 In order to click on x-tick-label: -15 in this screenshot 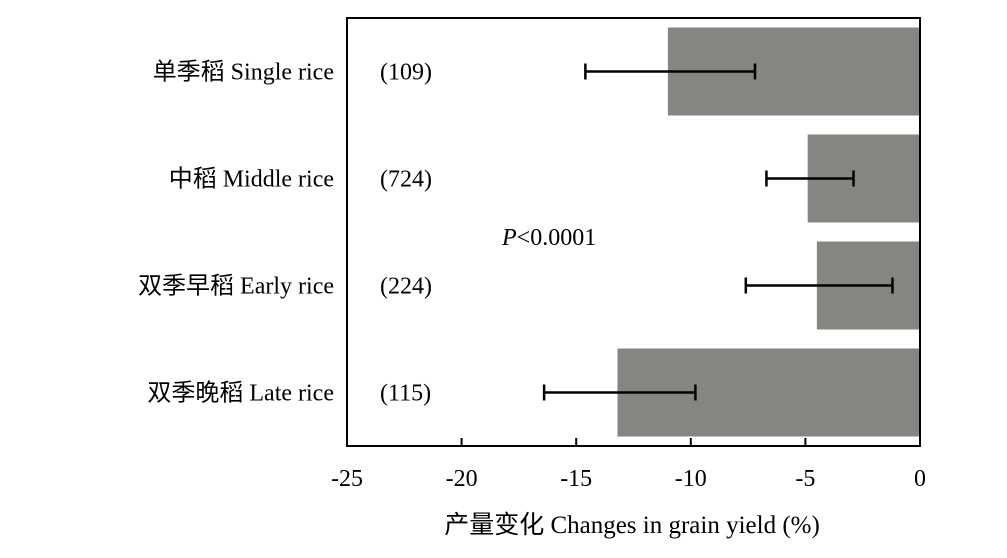, I will do `click(576, 479)`.